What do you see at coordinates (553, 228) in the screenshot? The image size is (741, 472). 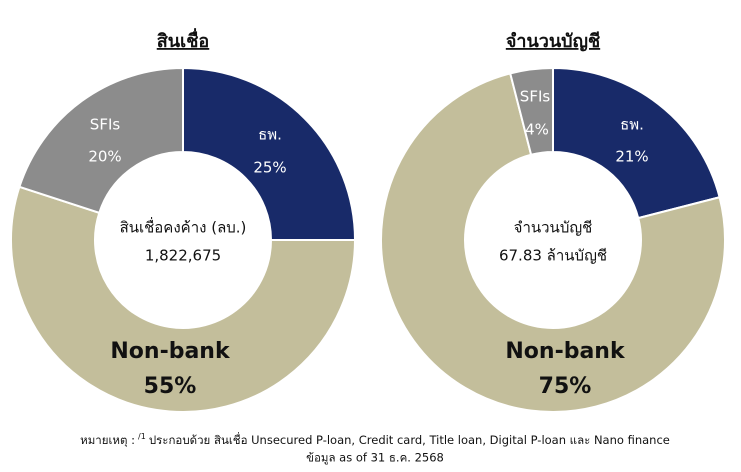 I see `center-label: จำนวนบัญชี` at bounding box center [553, 228].